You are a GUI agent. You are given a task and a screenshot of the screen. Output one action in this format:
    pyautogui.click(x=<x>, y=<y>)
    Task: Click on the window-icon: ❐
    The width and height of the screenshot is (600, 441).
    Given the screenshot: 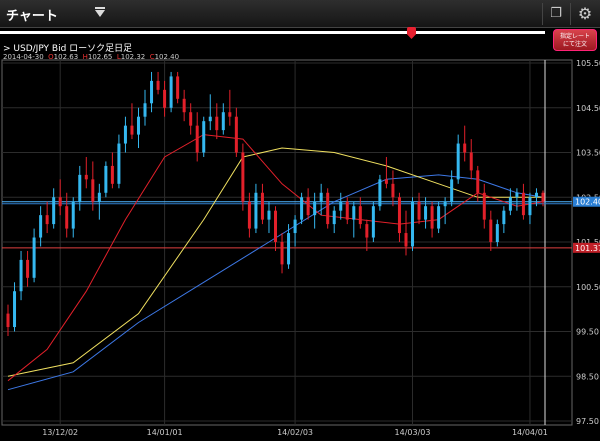 What is the action you would take?
    pyautogui.click(x=556, y=13)
    